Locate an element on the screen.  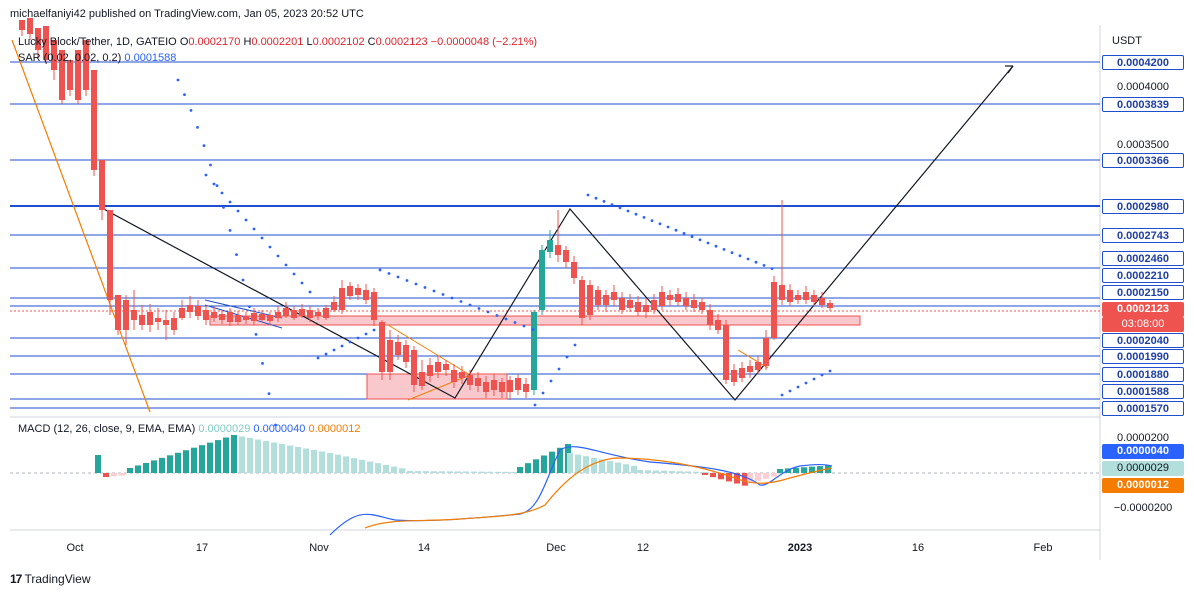
price-tick: 0.0004000 is located at coordinates (1143, 87).